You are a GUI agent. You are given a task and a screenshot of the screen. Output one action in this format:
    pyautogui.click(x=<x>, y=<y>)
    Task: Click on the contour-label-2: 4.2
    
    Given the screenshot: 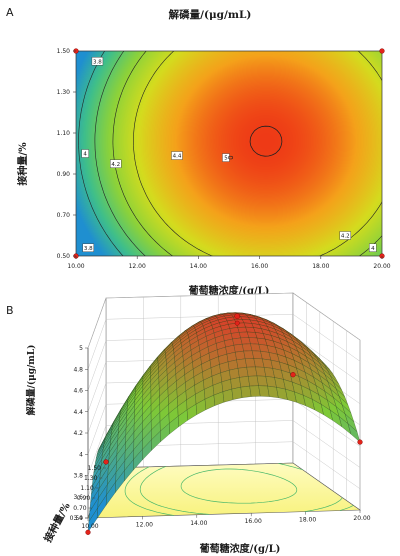 What is the action you would take?
    pyautogui.click(x=116, y=163)
    